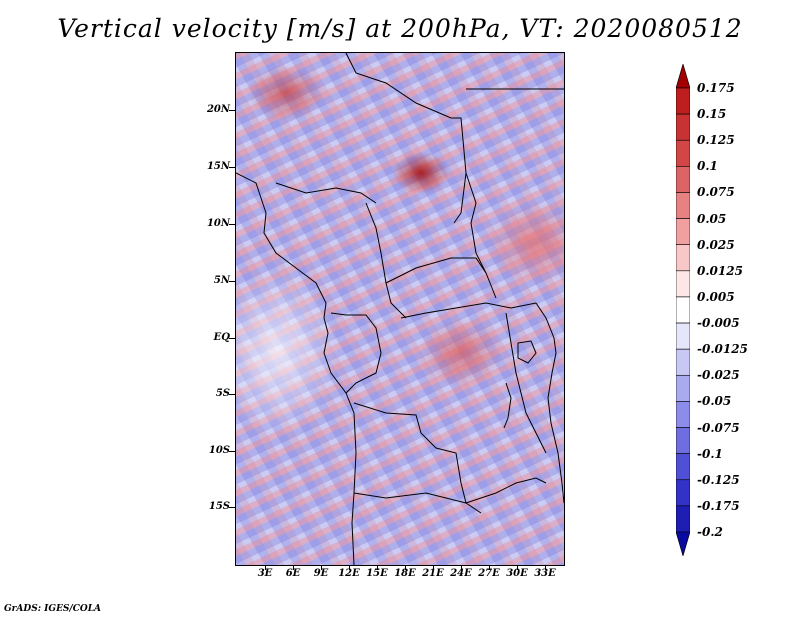 Image resolution: width=800 pixels, height=618 pixels. Describe the element at coordinates (476, 223) in the screenshot. I see `border-chad-sudan` at that location.